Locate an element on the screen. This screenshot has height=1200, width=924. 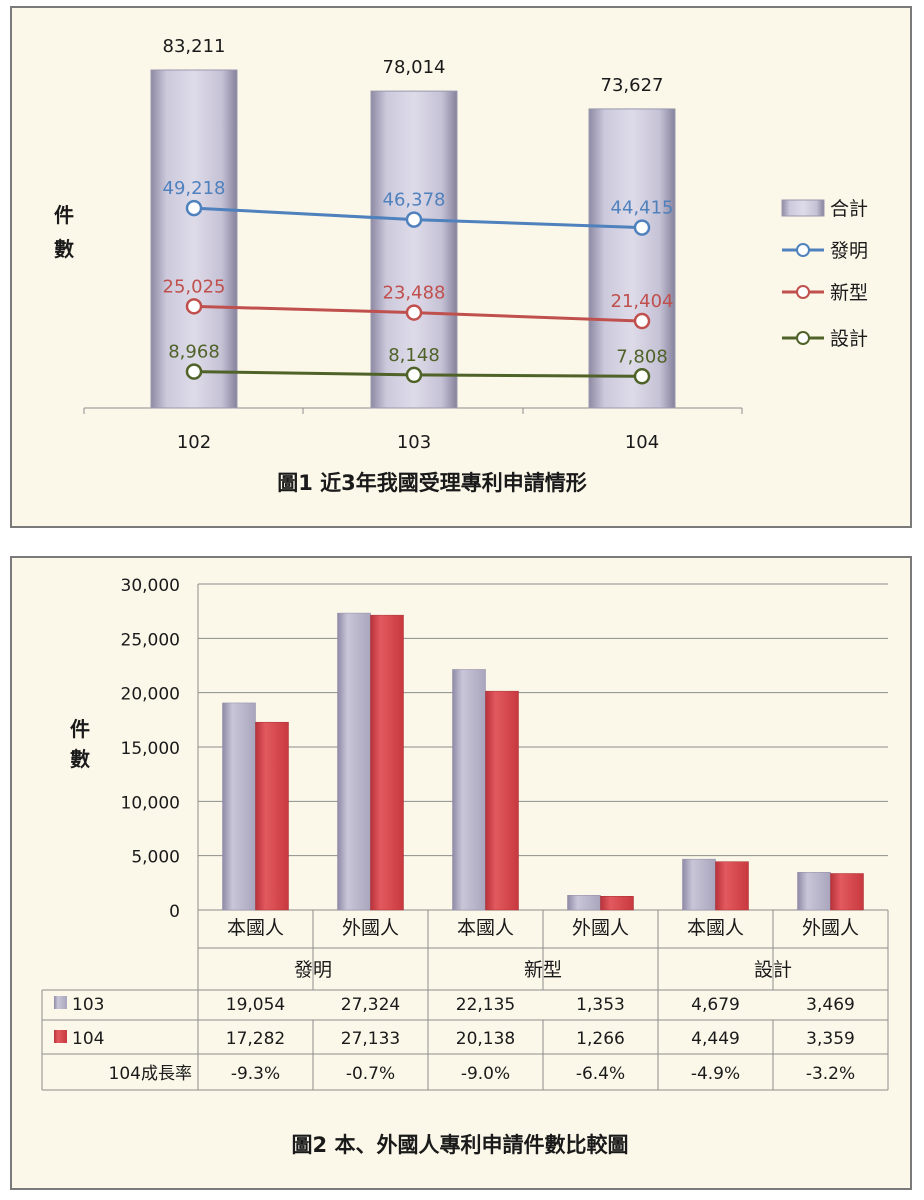
series-point-label: 21,404 is located at coordinates (642, 301).